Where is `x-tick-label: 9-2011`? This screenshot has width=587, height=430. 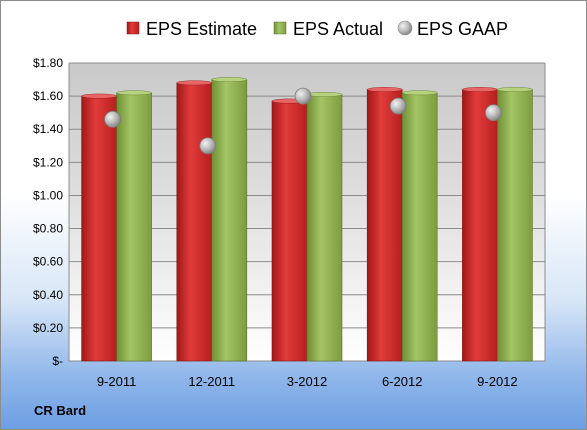
x-tick-label: 9-2011 is located at coordinates (117, 381).